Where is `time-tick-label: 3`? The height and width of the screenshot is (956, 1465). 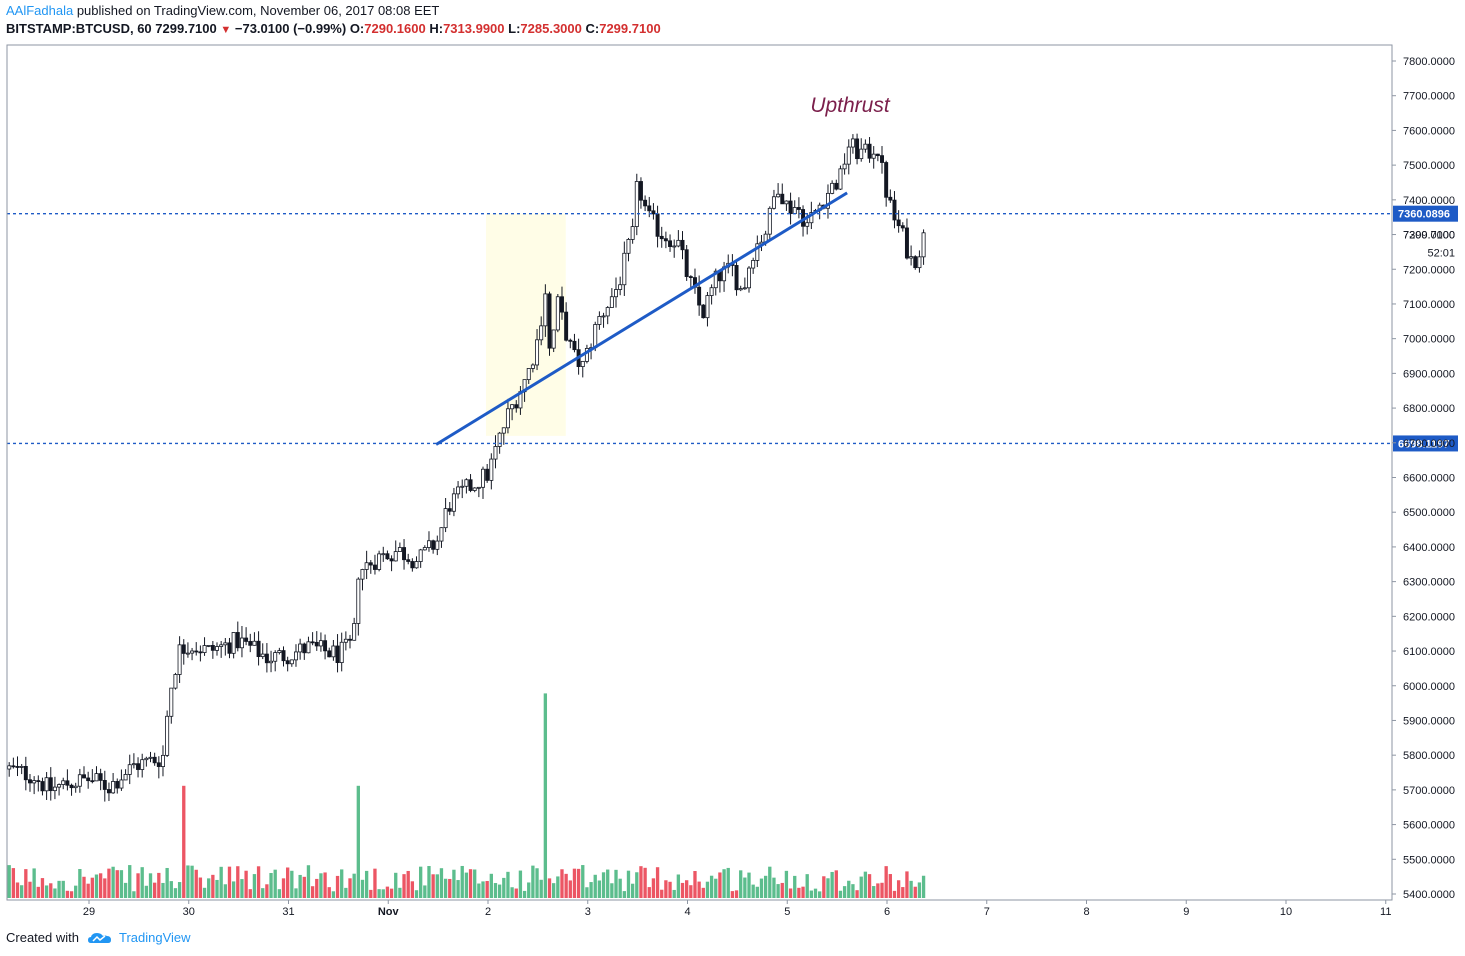 time-tick-label: 3 is located at coordinates (588, 912).